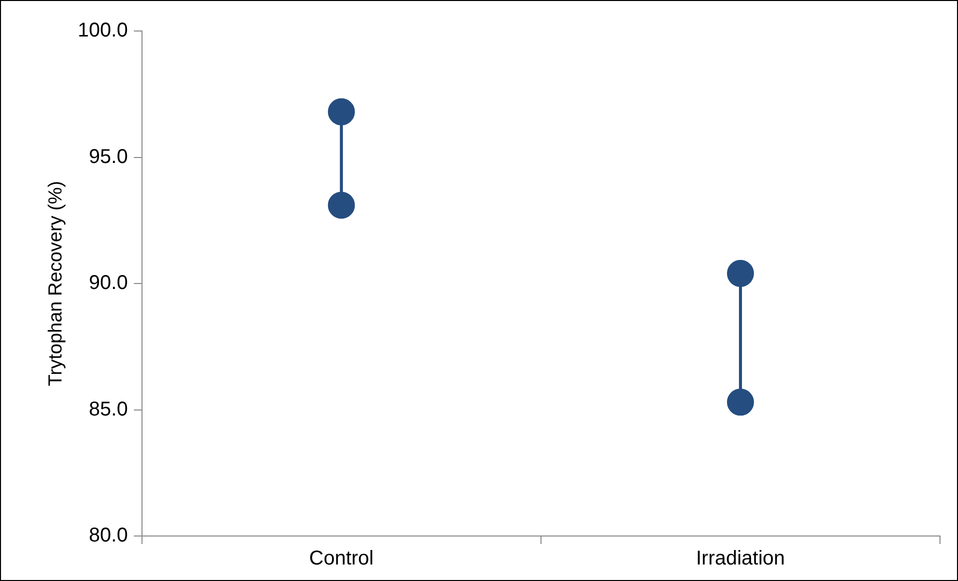 This screenshot has height=581, width=958. Describe the element at coordinates (108, 409) in the screenshot. I see `y-tick-label: 85.0` at that location.